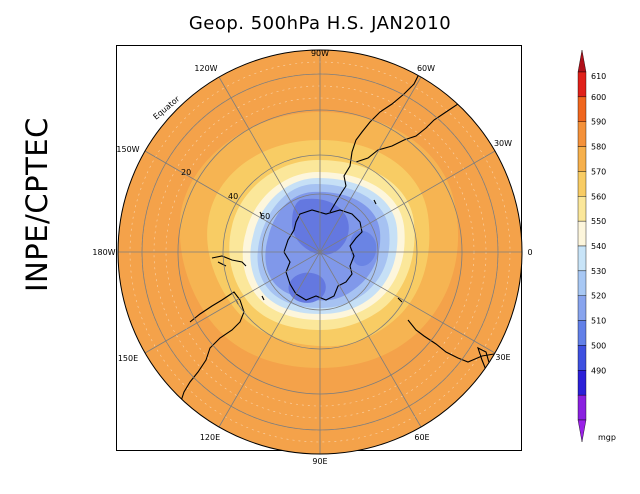  Describe the element at coordinates (128, 358) in the screenshot. I see `lon-label-150e: 150E` at that location.